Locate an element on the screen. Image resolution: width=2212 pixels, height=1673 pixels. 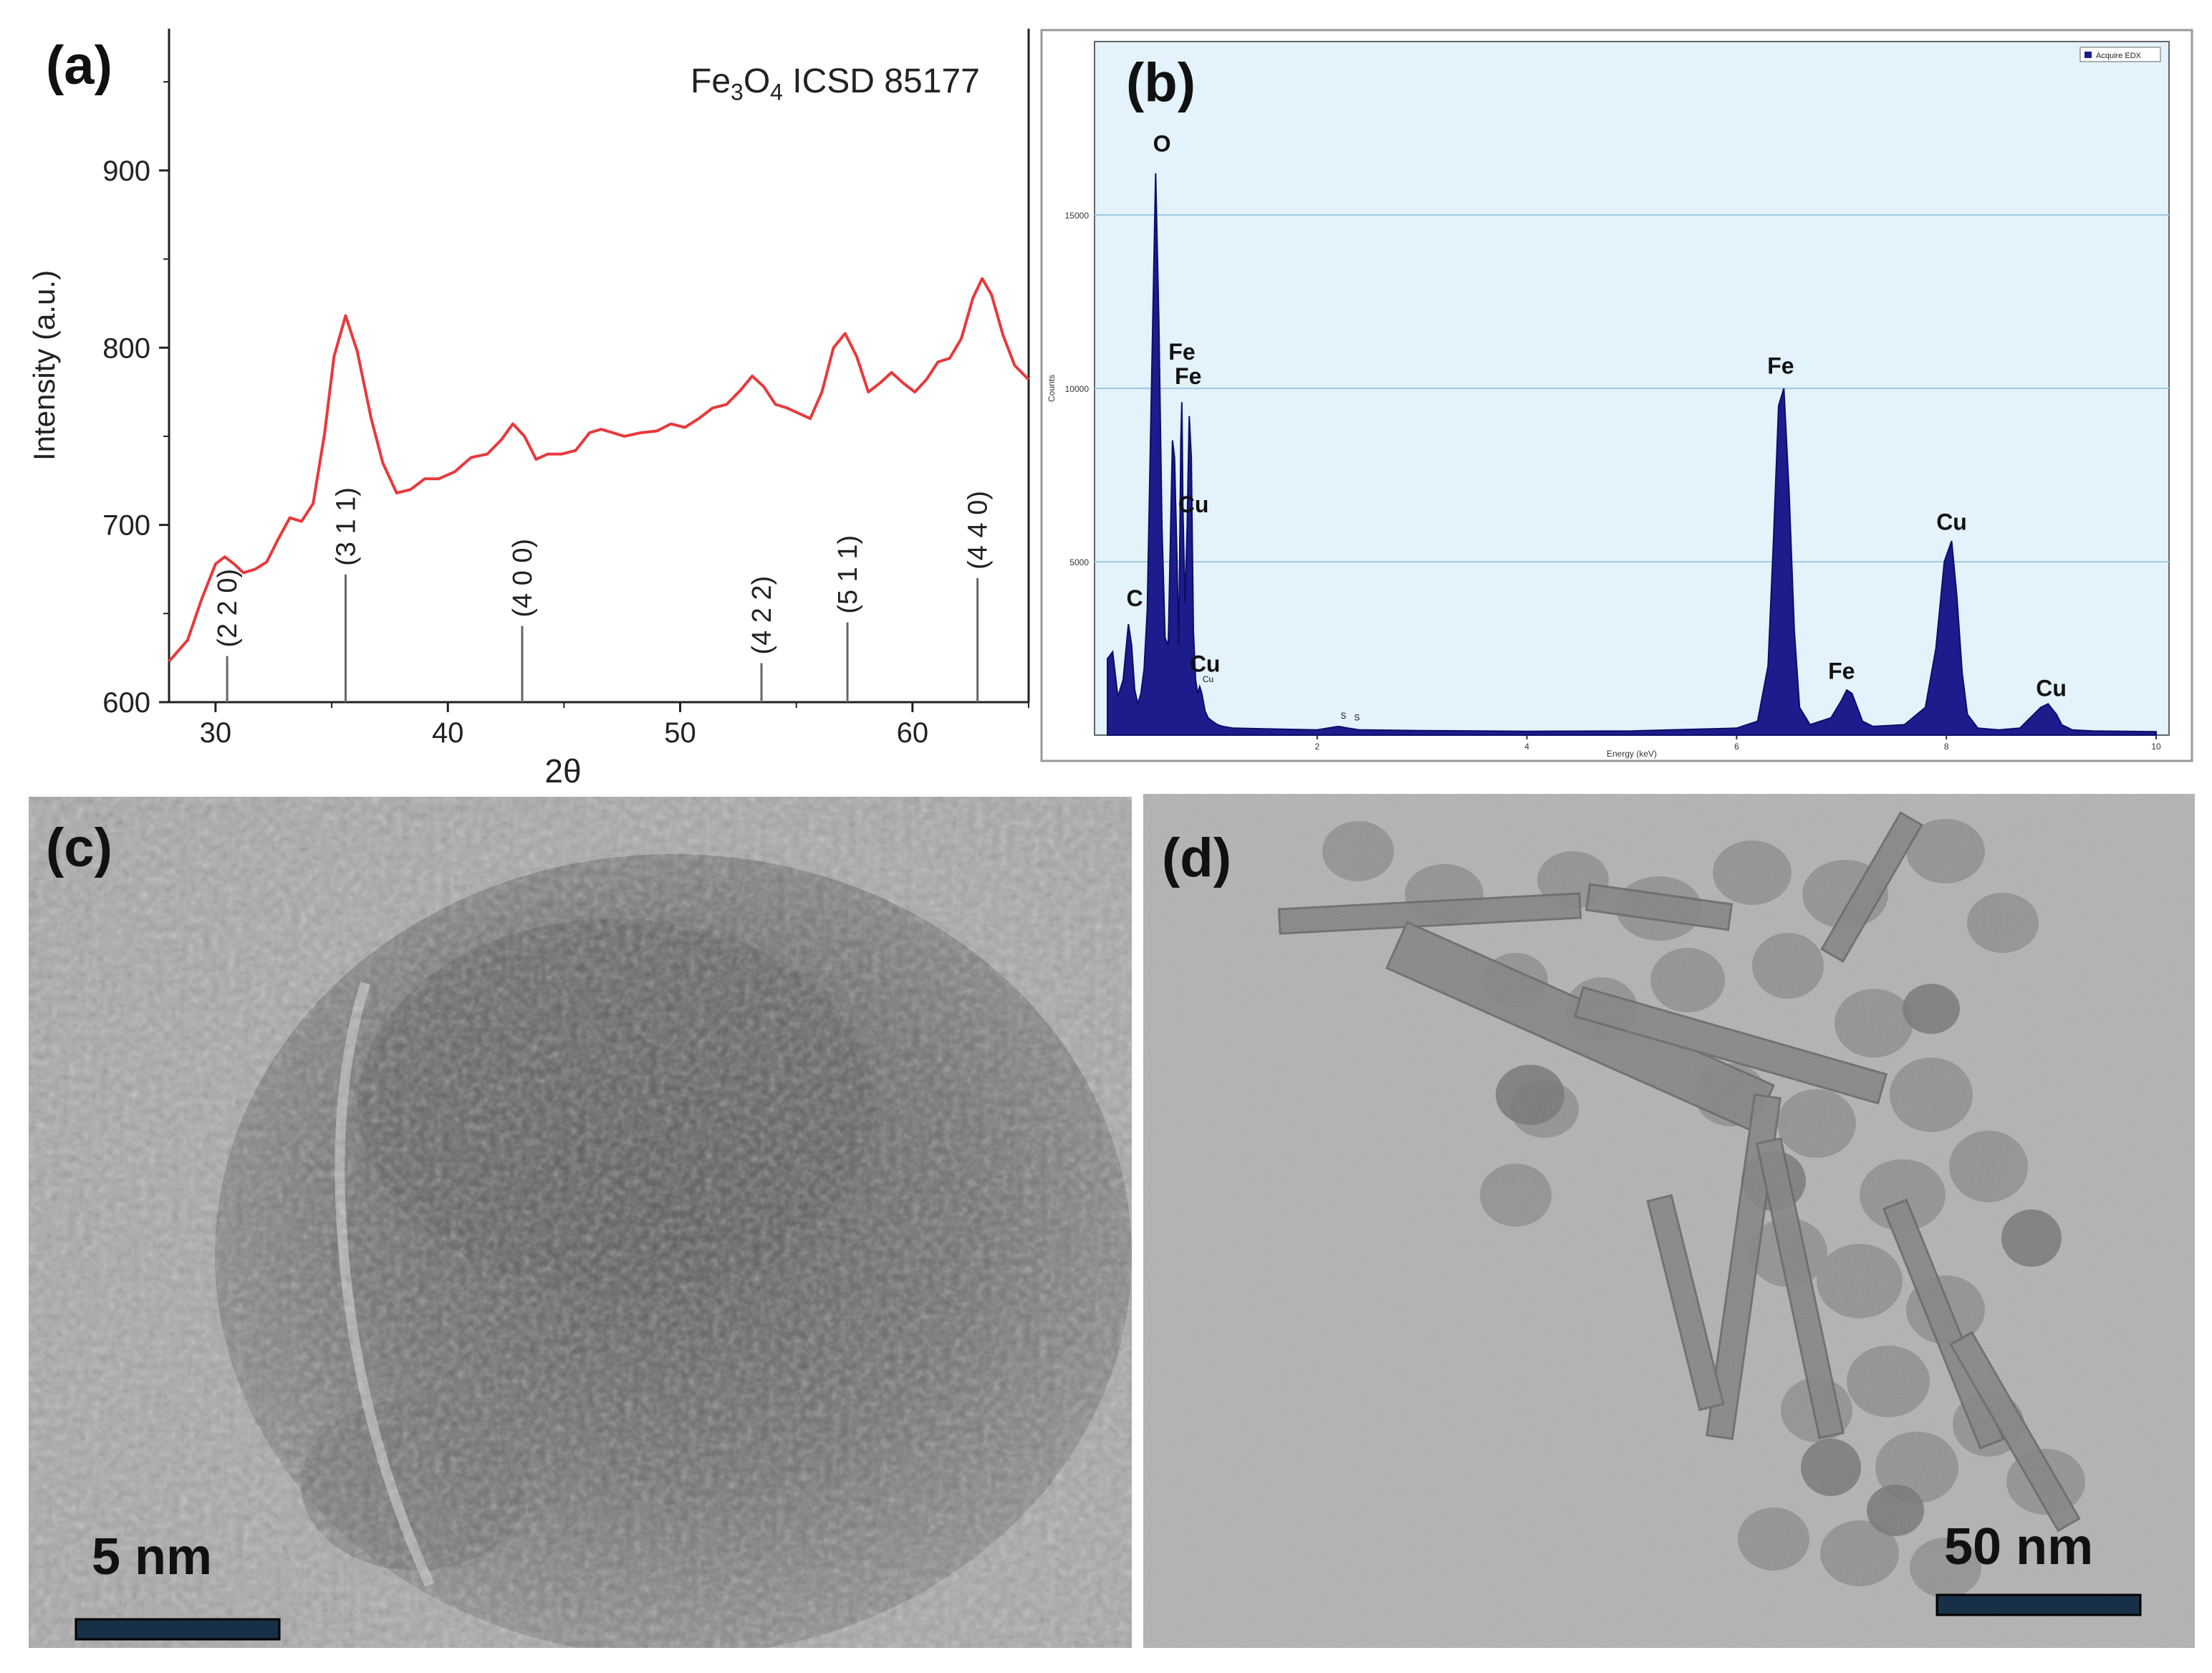
legend-label: Acquire EDX is located at coordinates (2119, 56).